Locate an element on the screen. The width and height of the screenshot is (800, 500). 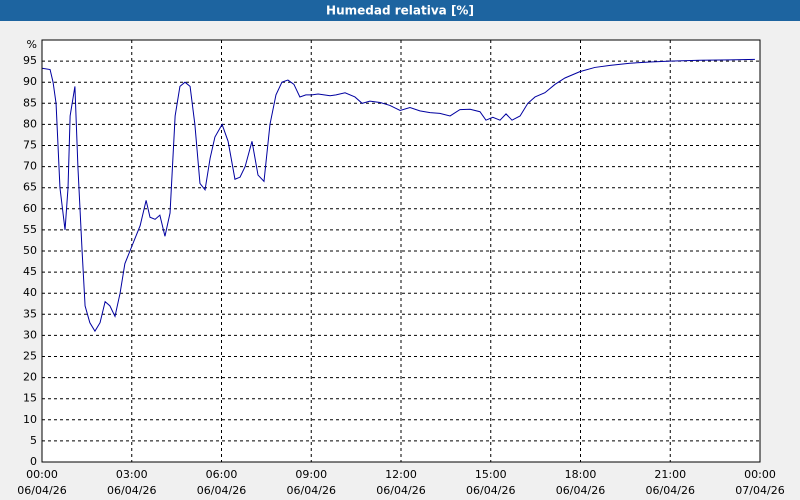
y-tick-label: 15 is located at coordinates (30, 398).